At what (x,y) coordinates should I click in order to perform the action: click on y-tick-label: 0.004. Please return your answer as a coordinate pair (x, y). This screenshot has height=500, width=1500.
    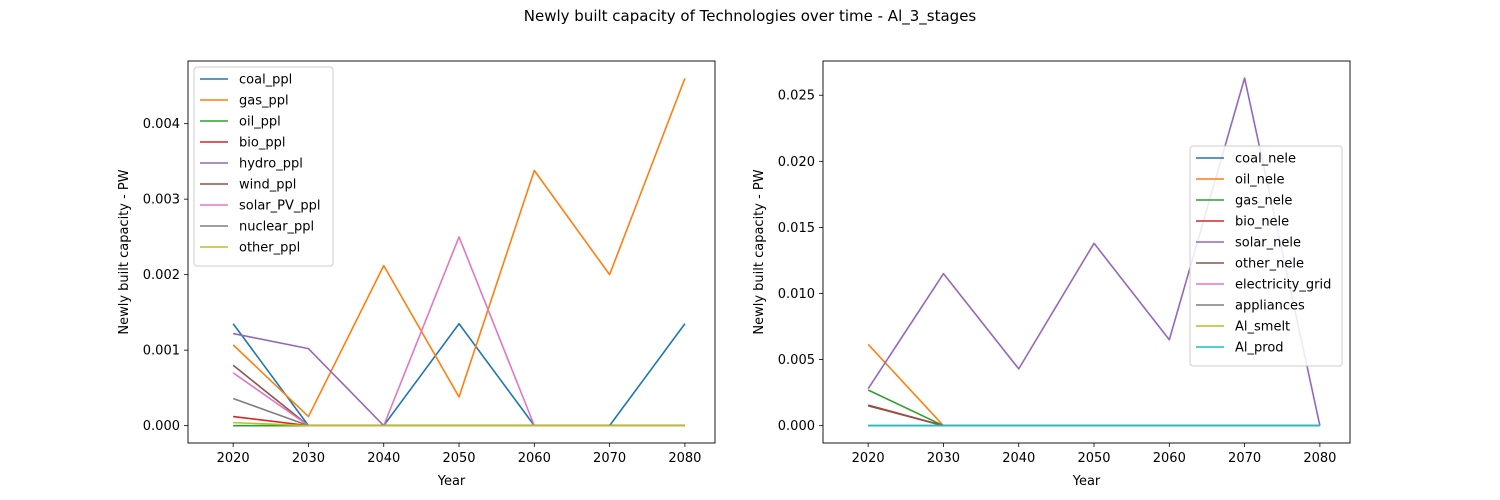
    Looking at the image, I should click on (161, 124).